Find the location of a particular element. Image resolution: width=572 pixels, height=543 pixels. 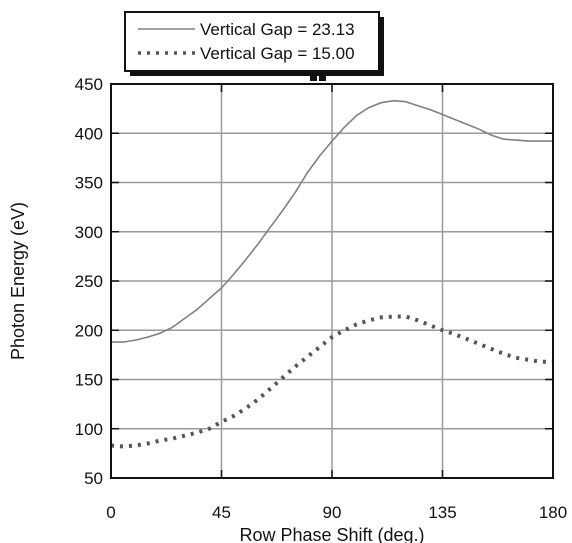

x-axis-title: Row Phase Shift (deg.) is located at coordinates (331, 534).